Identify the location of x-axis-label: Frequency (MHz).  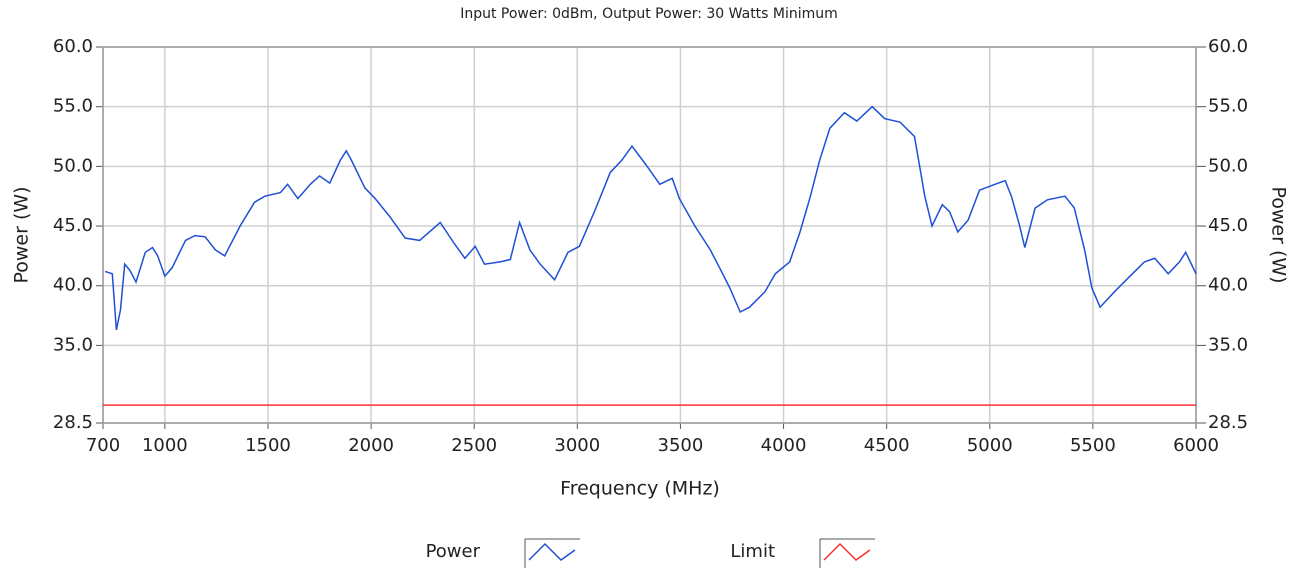
(640, 489).